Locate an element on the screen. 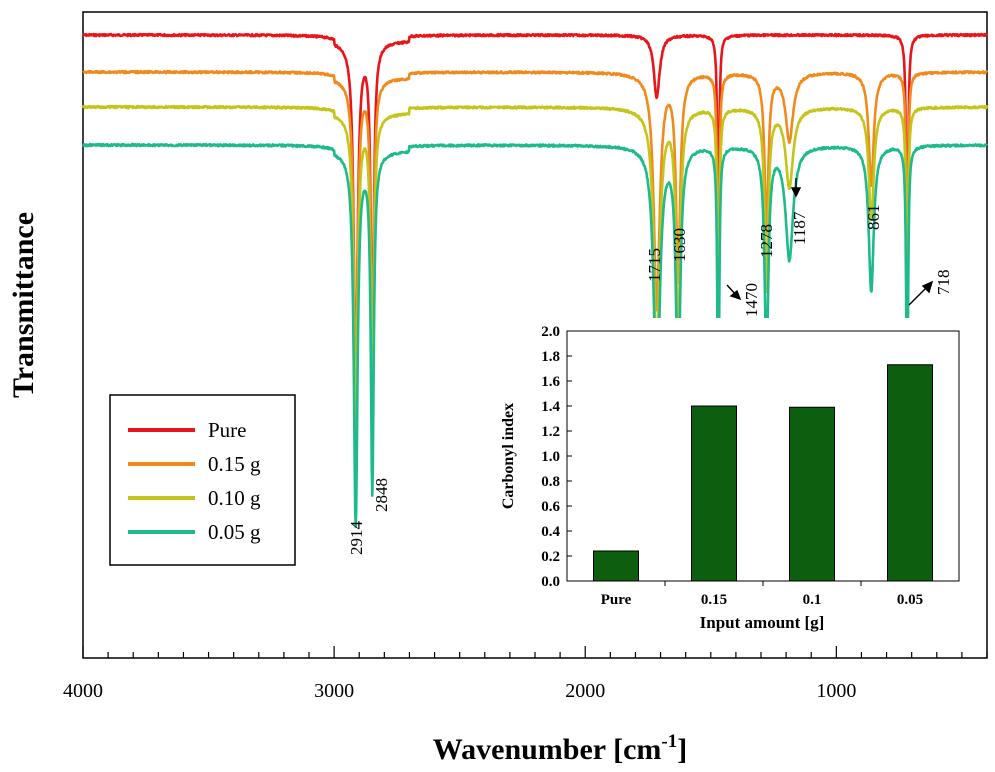  peak-label-2848: 2848 is located at coordinates (381, 495).